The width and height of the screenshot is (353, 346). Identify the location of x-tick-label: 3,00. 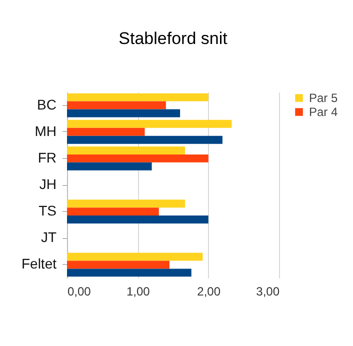
(268, 291).